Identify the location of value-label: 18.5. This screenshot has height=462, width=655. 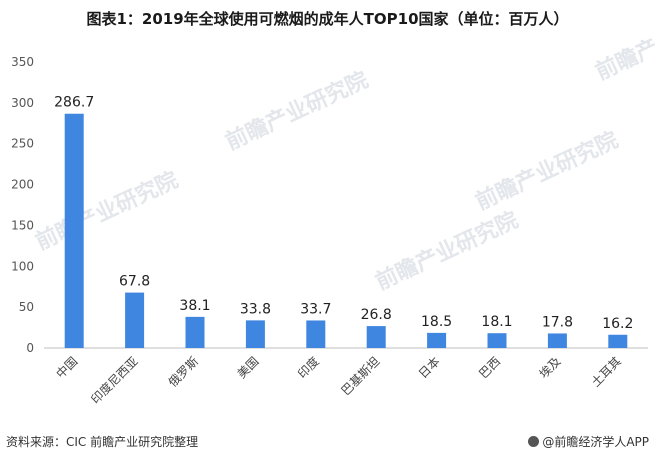
(436, 322).